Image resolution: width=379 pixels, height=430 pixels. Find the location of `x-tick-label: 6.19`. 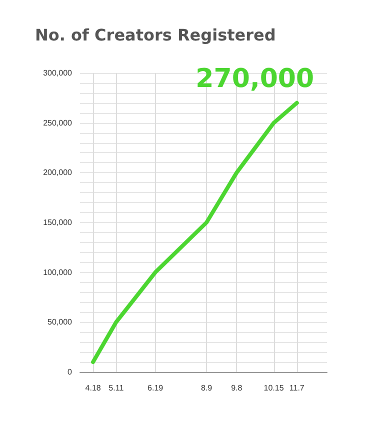

x-tick-label: 6.19 is located at coordinates (156, 388).